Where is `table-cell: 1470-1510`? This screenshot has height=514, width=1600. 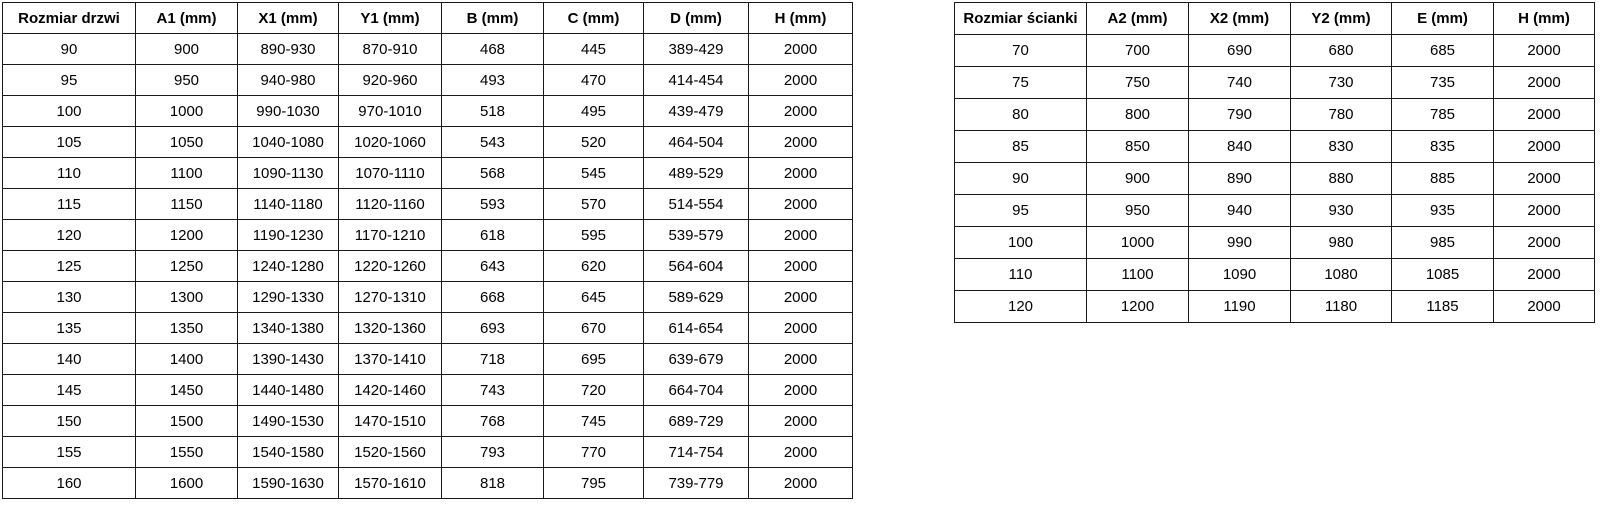
table-cell: 1470-1510 is located at coordinates (390, 421).